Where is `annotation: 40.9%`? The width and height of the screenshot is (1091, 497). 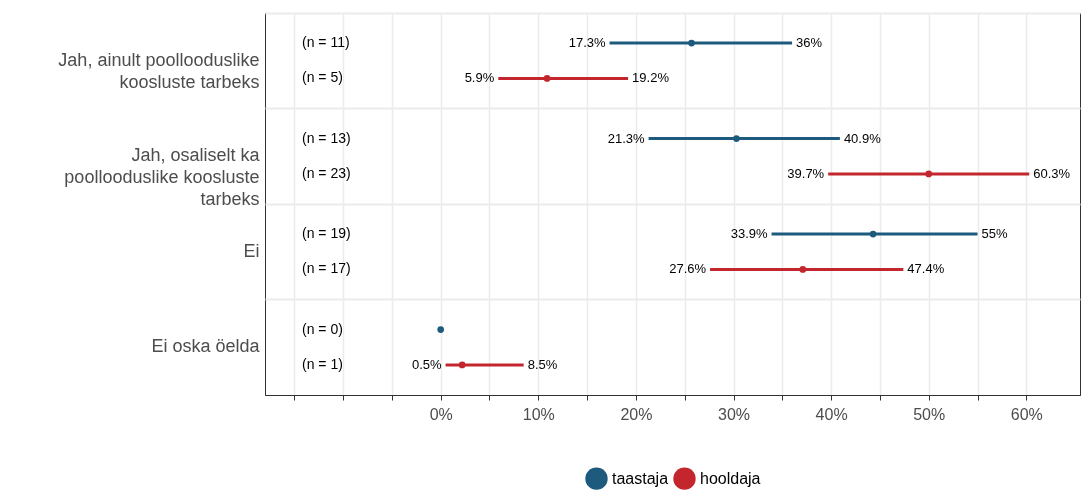 annotation: 40.9% is located at coordinates (862, 138).